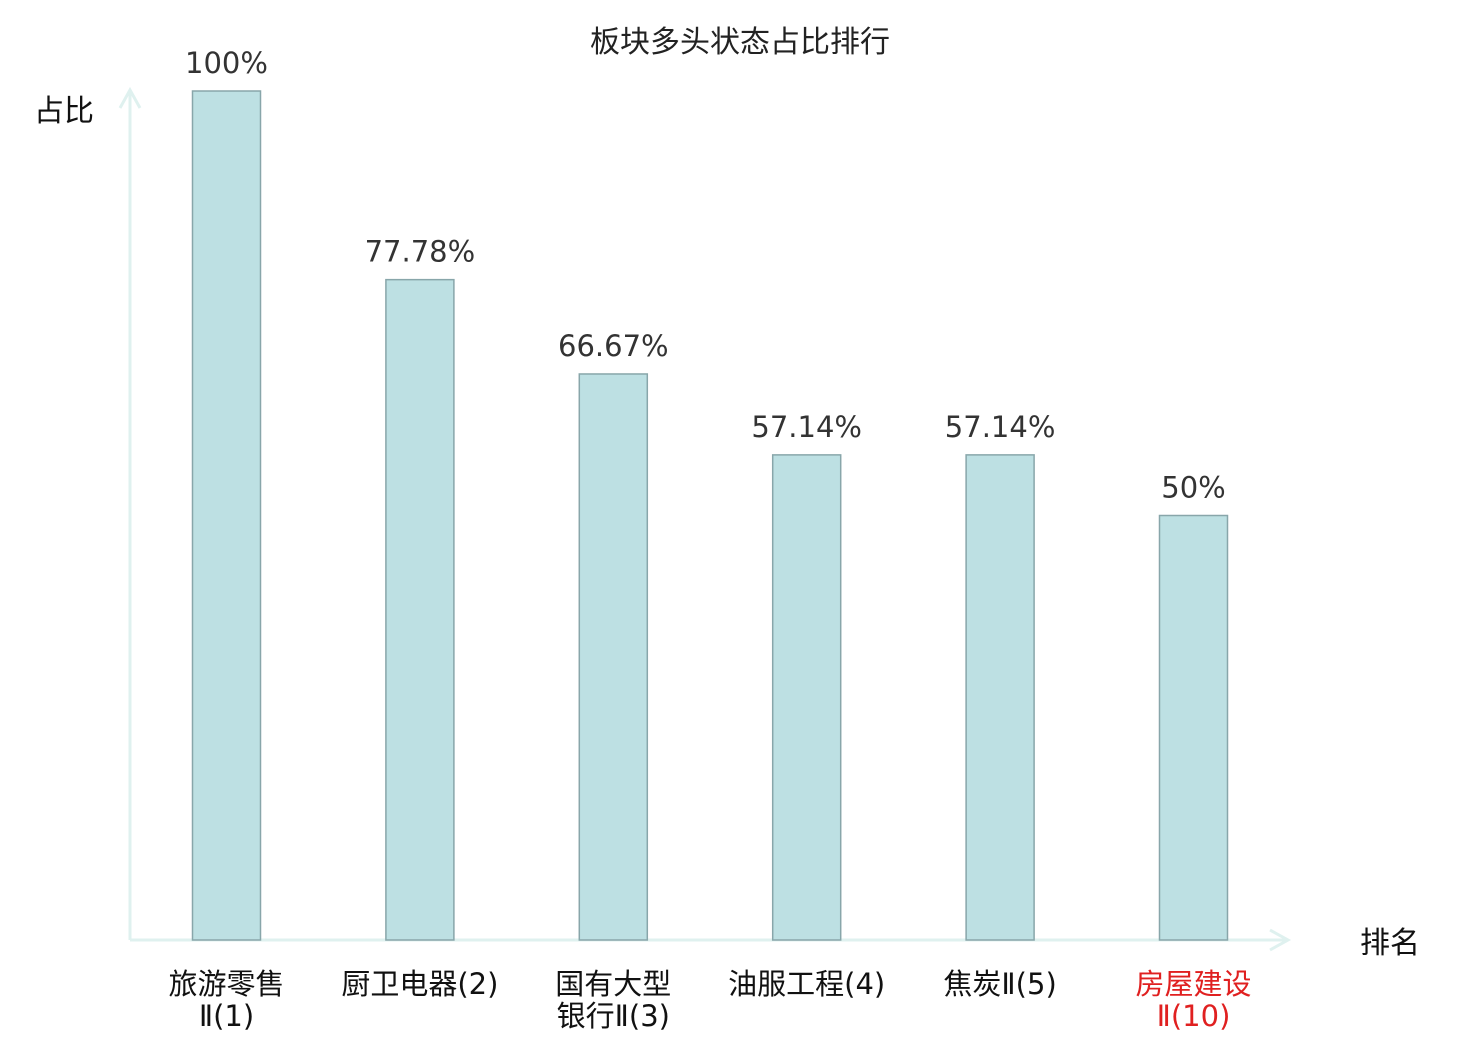 The height and width of the screenshot is (1044, 1480). What do you see at coordinates (999, 984) in the screenshot?
I see `category-tick-label: 焦炭Ⅱ(5)` at bounding box center [999, 984].